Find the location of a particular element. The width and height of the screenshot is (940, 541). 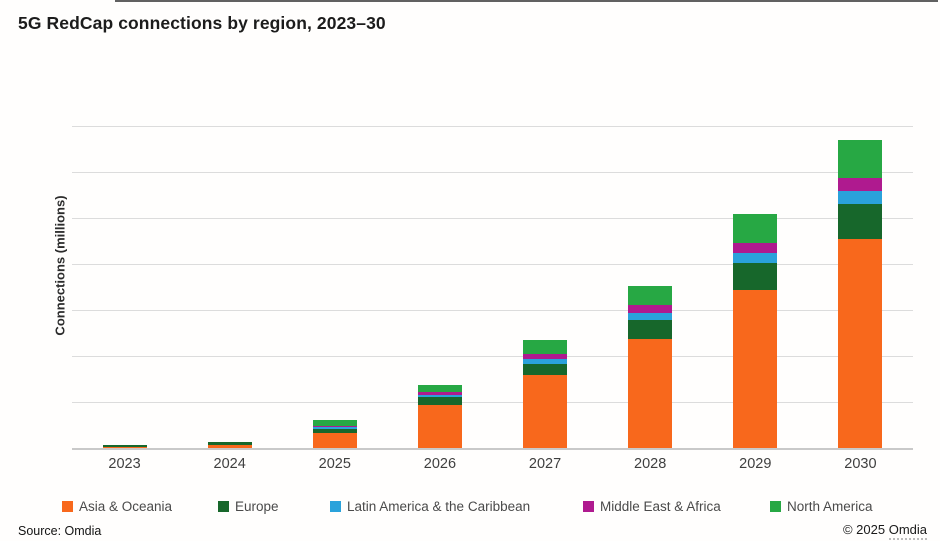

bar-2023 is located at coordinates (124, 446).